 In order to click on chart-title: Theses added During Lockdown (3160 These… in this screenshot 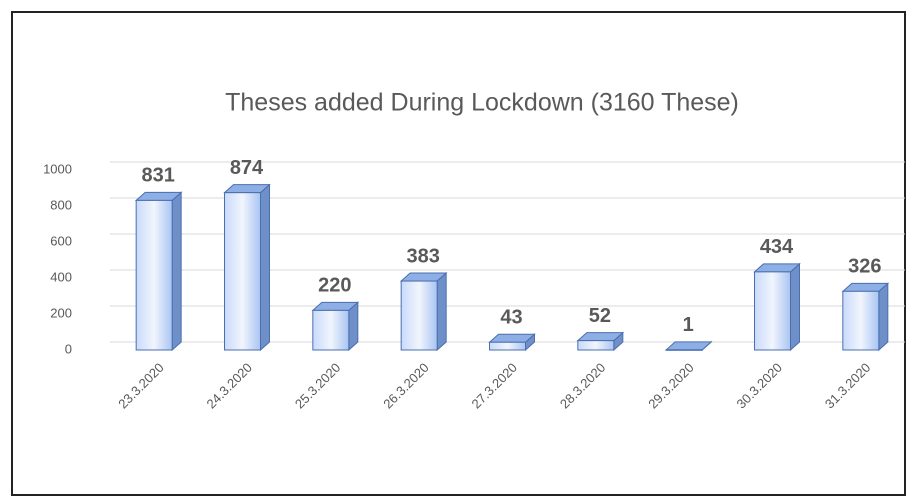, I will do `click(482, 103)`.